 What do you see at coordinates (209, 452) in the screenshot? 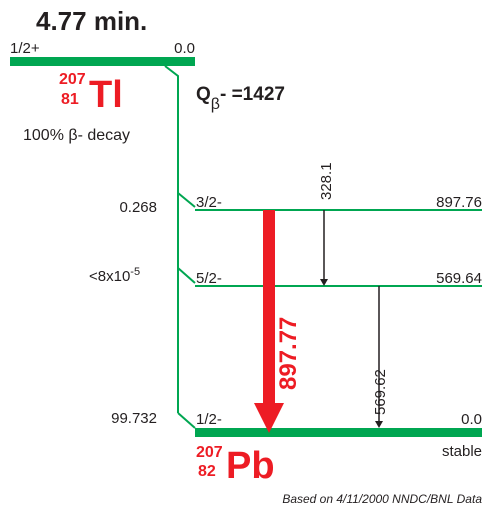
I see `daughter-mass-number: 207` at bounding box center [209, 452].